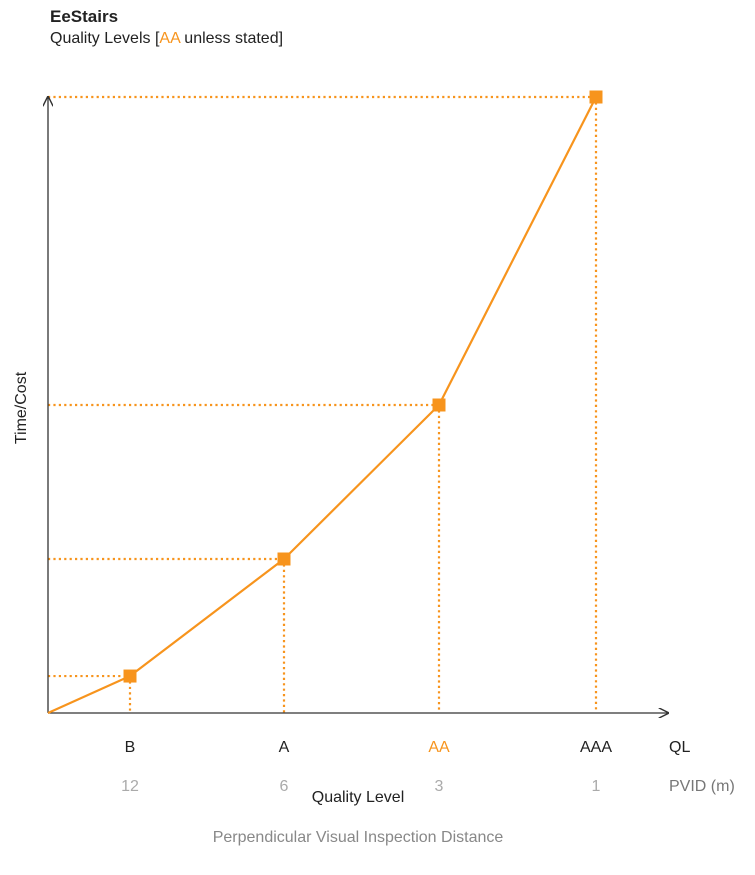 Image resolution: width=755 pixels, height=875 pixels. Describe the element at coordinates (284, 747) in the screenshot. I see `ql-tick-label: A` at that location.